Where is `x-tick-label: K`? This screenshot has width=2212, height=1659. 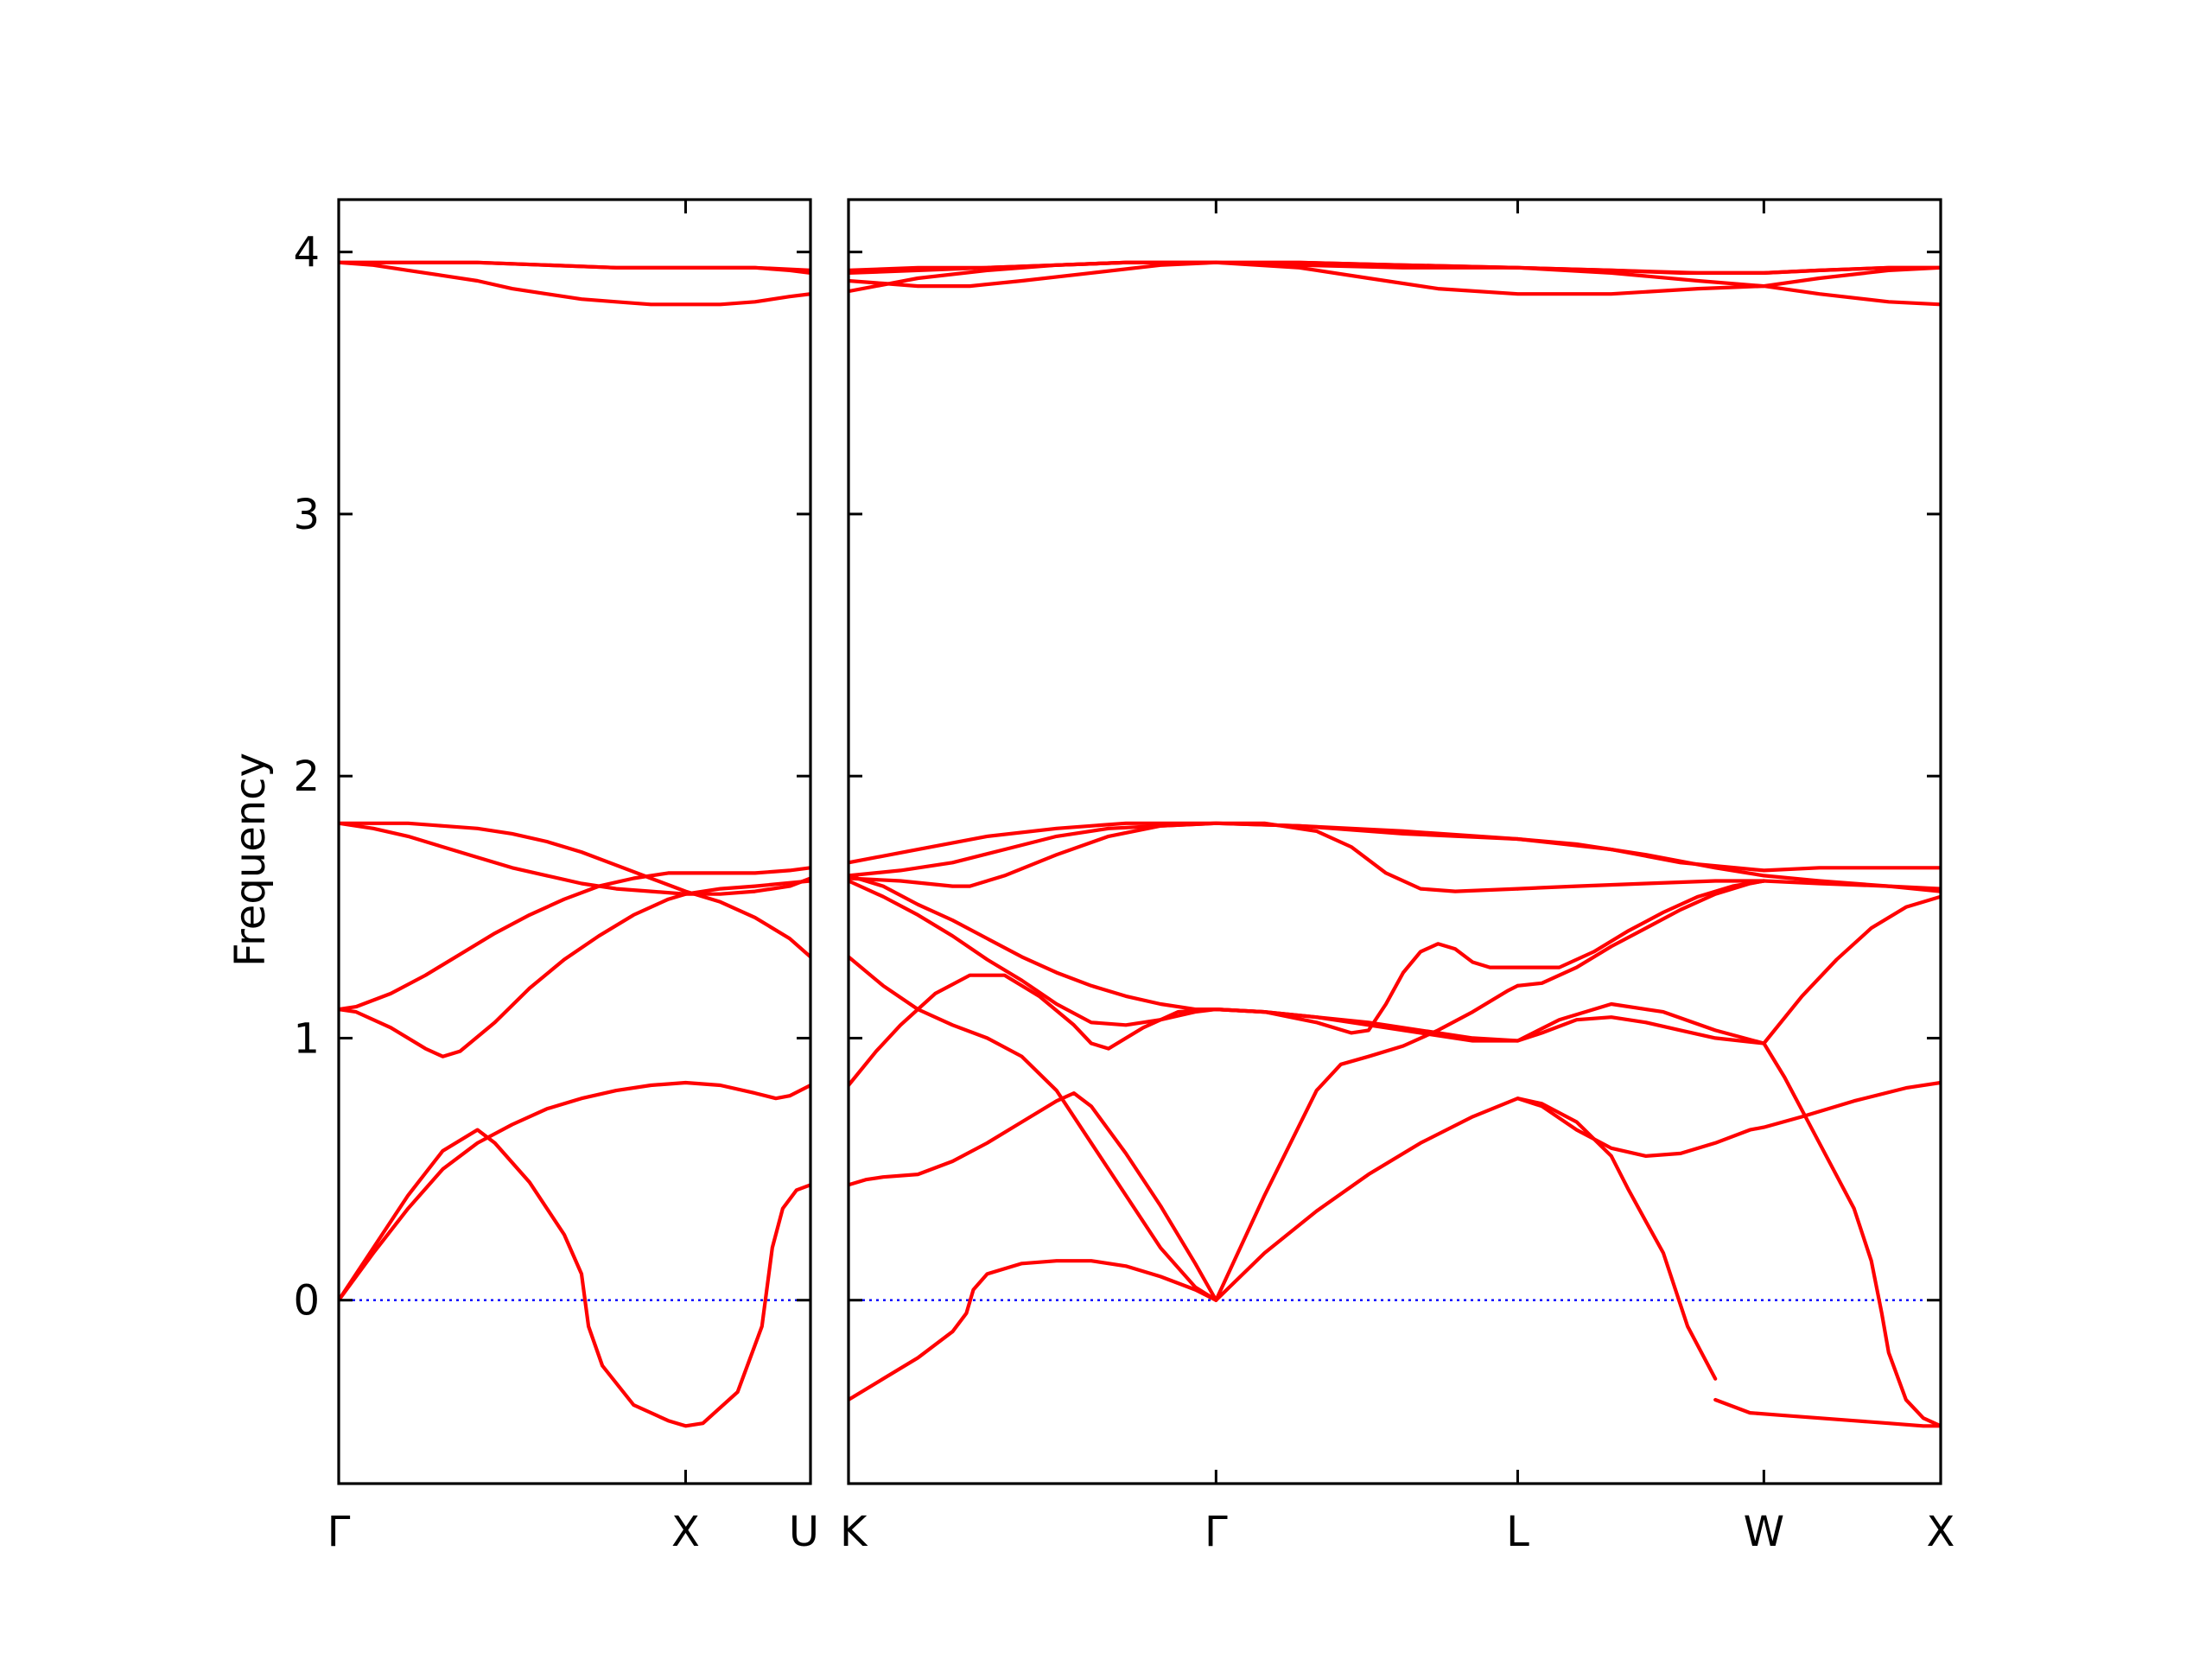 x-tick-label: K is located at coordinates (854, 1532).